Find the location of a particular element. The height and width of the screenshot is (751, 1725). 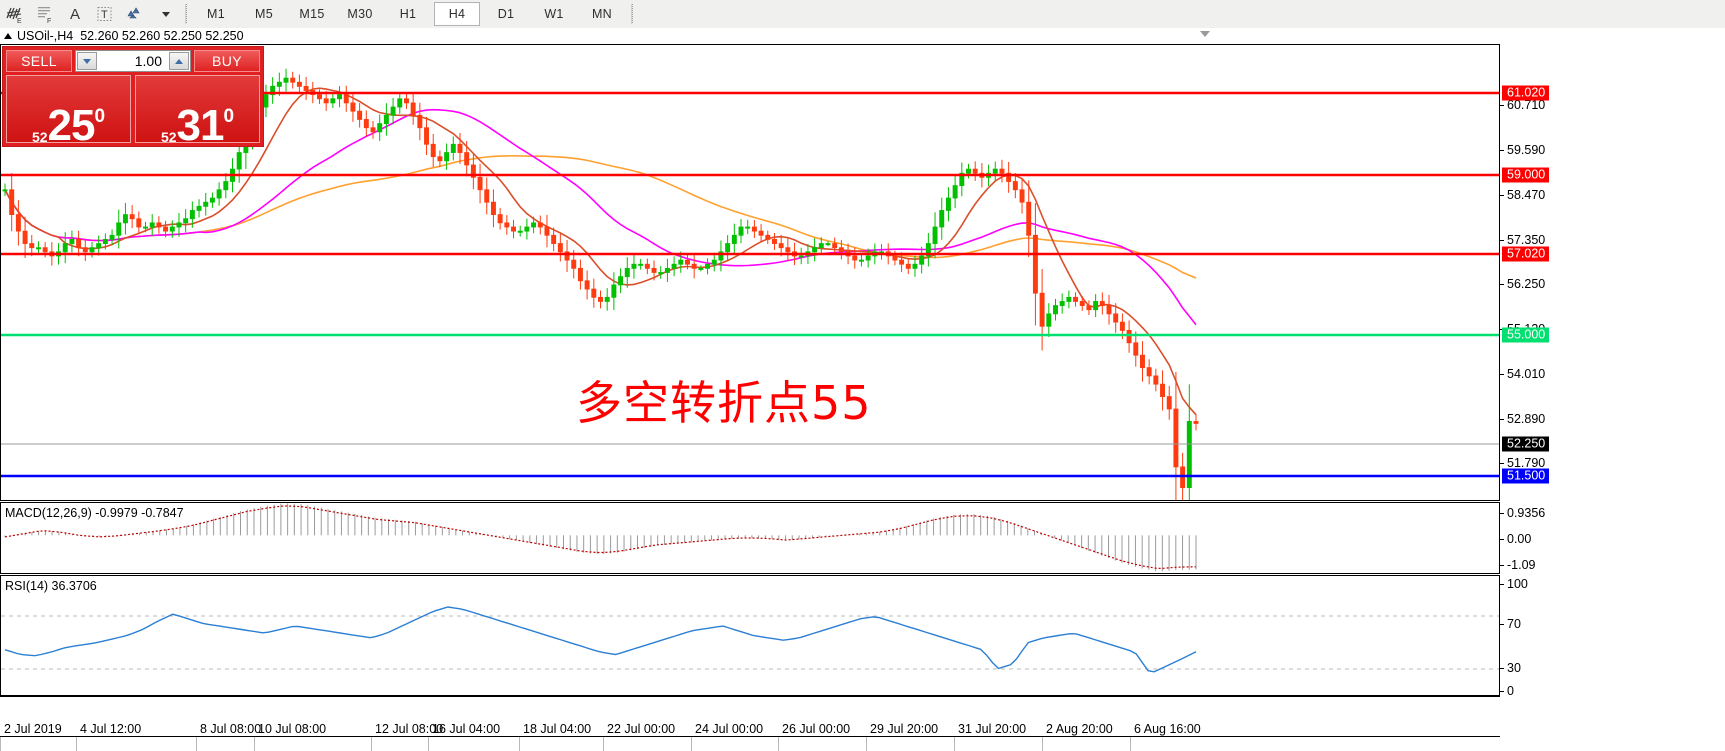

timeframe-m15: M15 is located at coordinates (312, 14).